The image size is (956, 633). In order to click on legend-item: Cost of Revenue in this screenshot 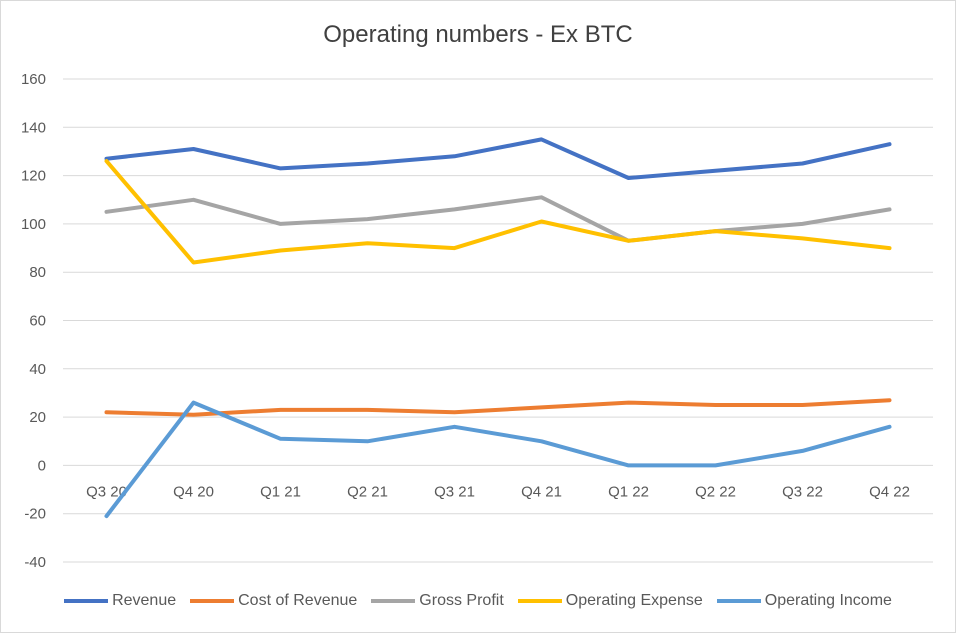, I will do `click(273, 601)`.